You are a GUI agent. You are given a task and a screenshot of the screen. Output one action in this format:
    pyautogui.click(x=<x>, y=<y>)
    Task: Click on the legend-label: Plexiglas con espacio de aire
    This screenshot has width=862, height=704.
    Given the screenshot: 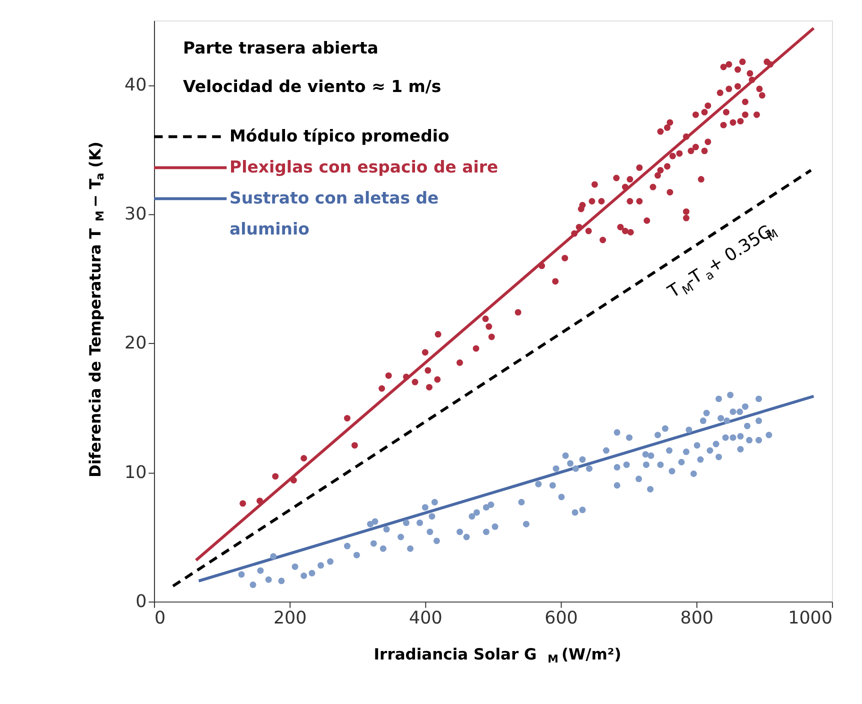 What is the action you would take?
    pyautogui.click(x=364, y=167)
    